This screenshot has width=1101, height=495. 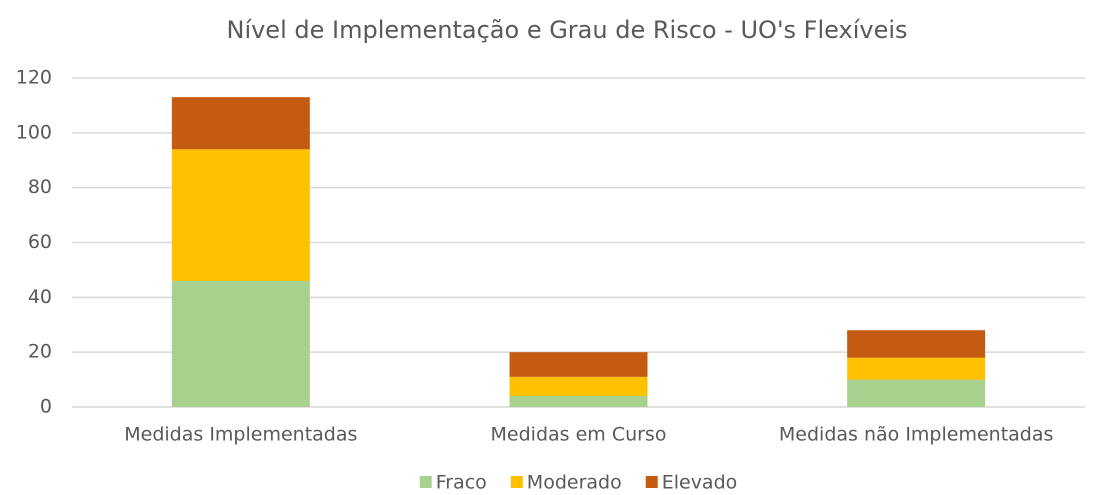 What do you see at coordinates (574, 482) in the screenshot?
I see `legend-label: Moderado` at bounding box center [574, 482].